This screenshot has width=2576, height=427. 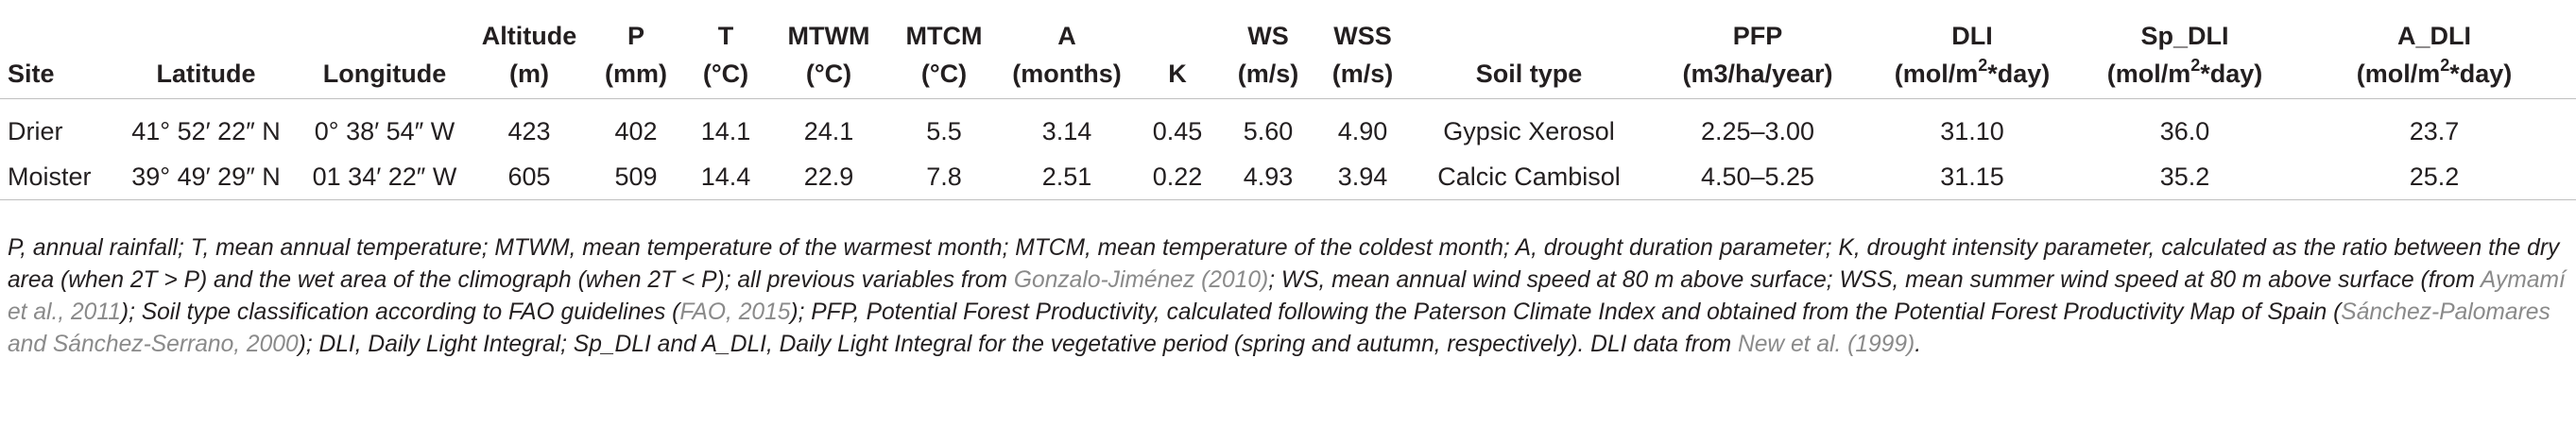 What do you see at coordinates (1177, 131) in the screenshot?
I see `cell-k: 0.45` at bounding box center [1177, 131].